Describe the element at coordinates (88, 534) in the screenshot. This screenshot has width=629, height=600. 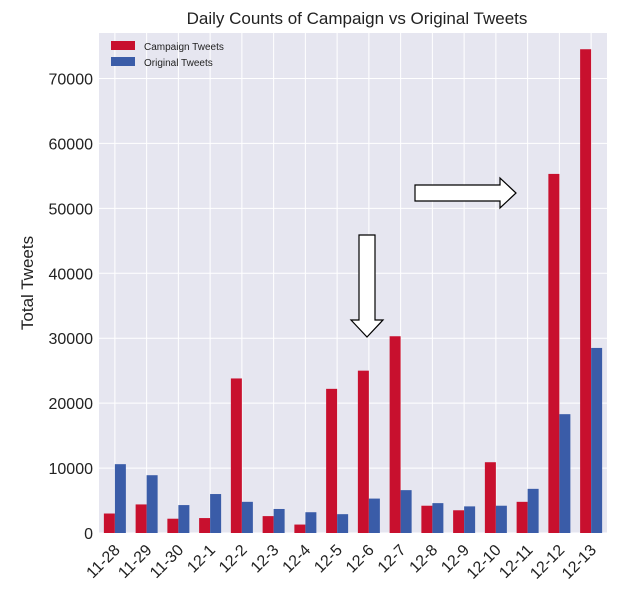
I see `y-tick-label: 0` at that location.